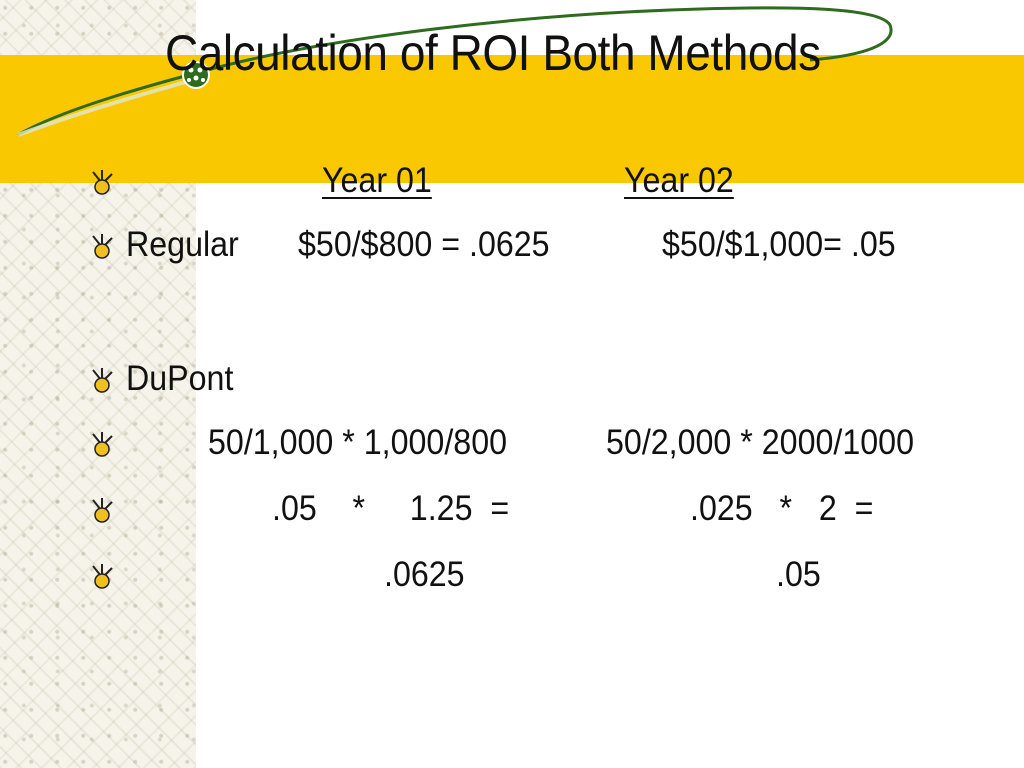 The width and height of the screenshot is (1024, 768). Describe the element at coordinates (424, 244) in the screenshot. I see `regular-year-01: $50/$800 = .0625` at that location.